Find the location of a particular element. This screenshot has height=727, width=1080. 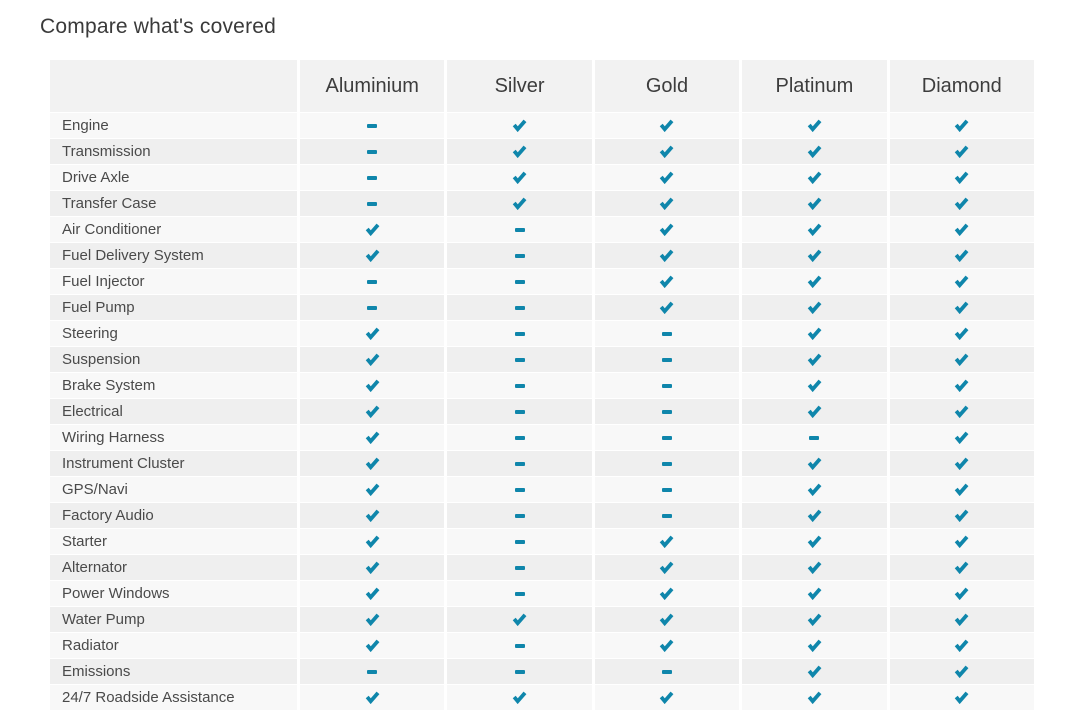

table-row: Air Conditioner is located at coordinates (542, 229).